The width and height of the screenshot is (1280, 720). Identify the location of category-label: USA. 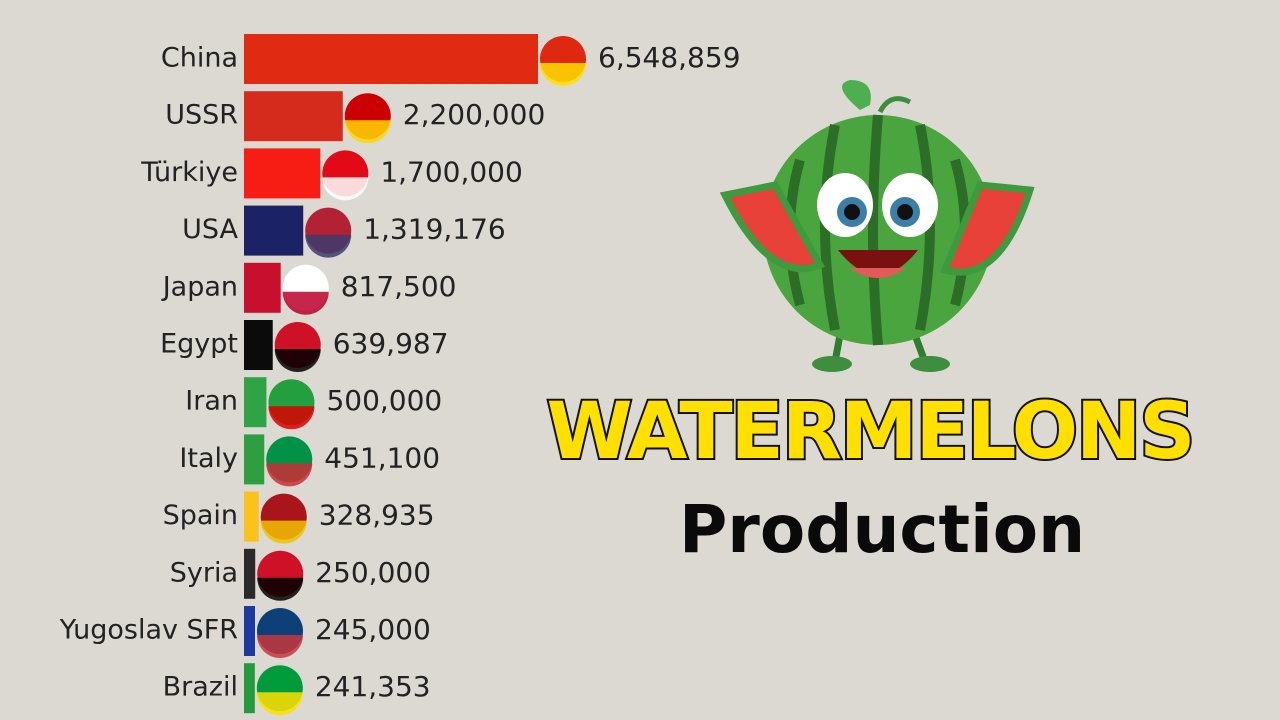
(210, 229).